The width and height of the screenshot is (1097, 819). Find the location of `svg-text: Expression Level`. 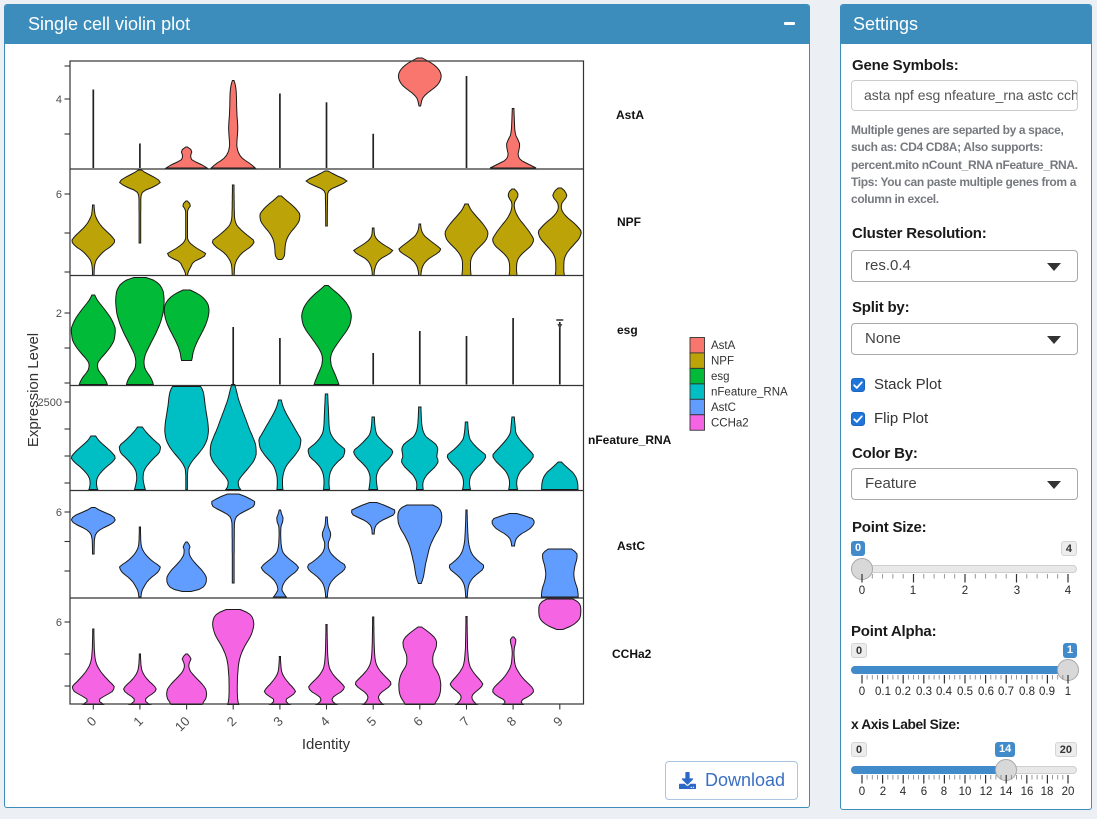

svg-text: Expression Level is located at coordinates (33, 390).